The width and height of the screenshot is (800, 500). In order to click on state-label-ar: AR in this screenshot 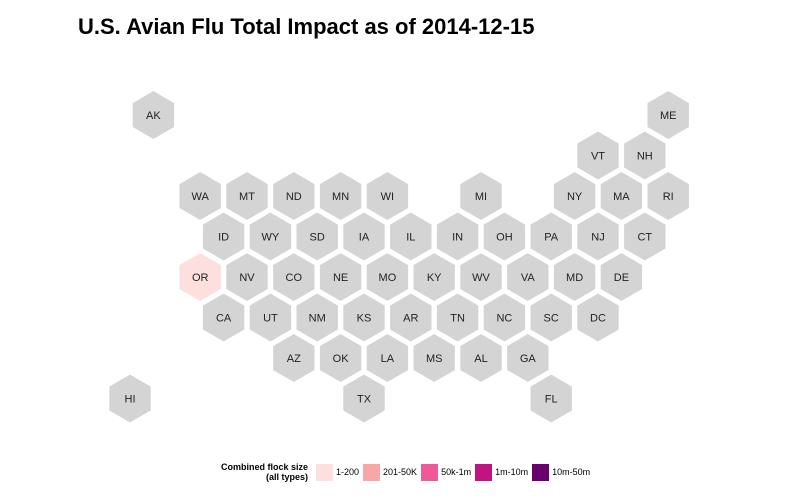, I will do `click(410, 319)`.